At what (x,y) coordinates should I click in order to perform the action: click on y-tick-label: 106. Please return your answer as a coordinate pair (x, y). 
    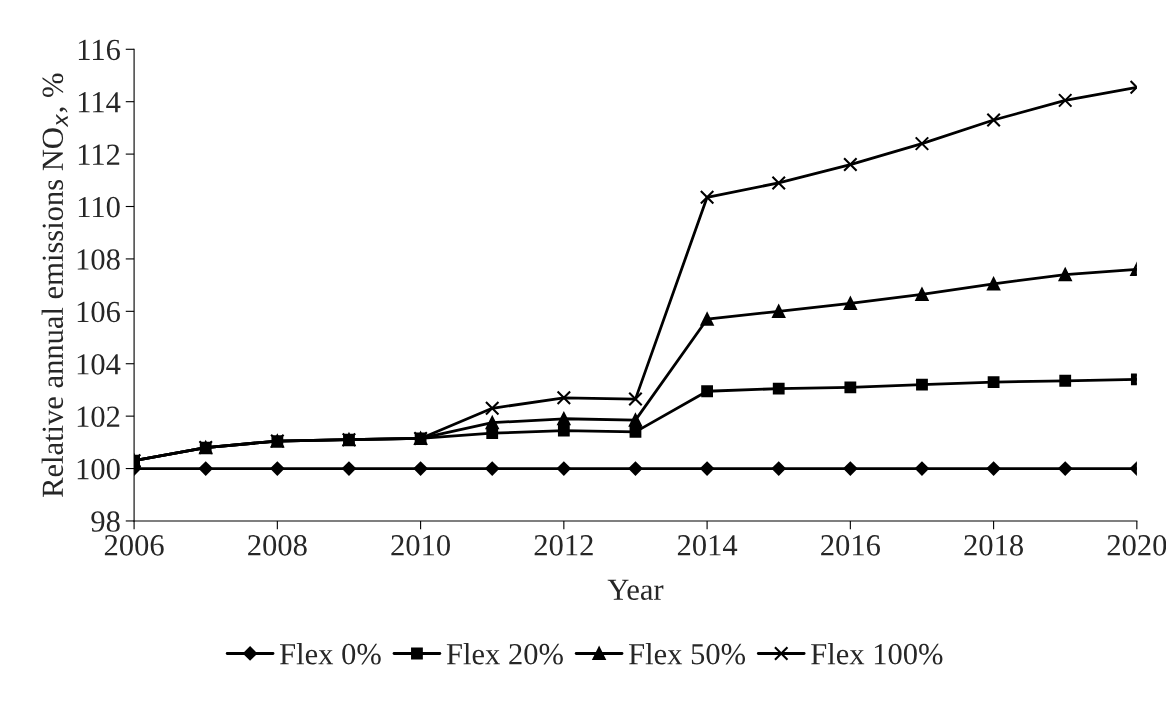
    Looking at the image, I should click on (98, 312).